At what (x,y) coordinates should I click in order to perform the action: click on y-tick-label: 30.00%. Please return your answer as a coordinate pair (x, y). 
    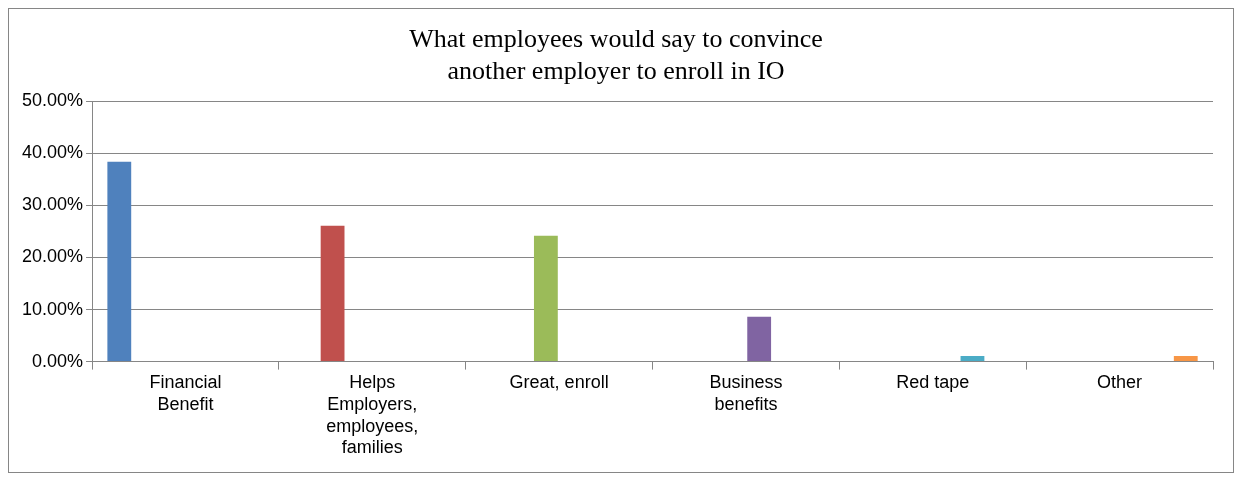
    Looking at the image, I should click on (52, 204).